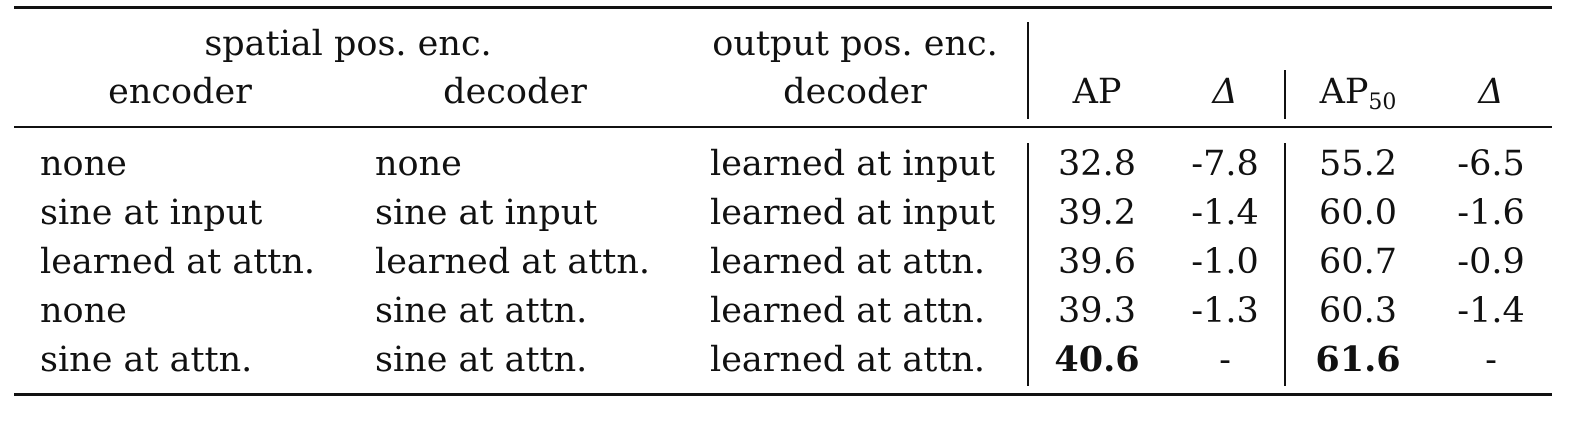 The height and width of the screenshot is (425, 1575). Describe the element at coordinates (1491, 164) in the screenshot. I see `cell-delta-ap50: -6.5` at that location.